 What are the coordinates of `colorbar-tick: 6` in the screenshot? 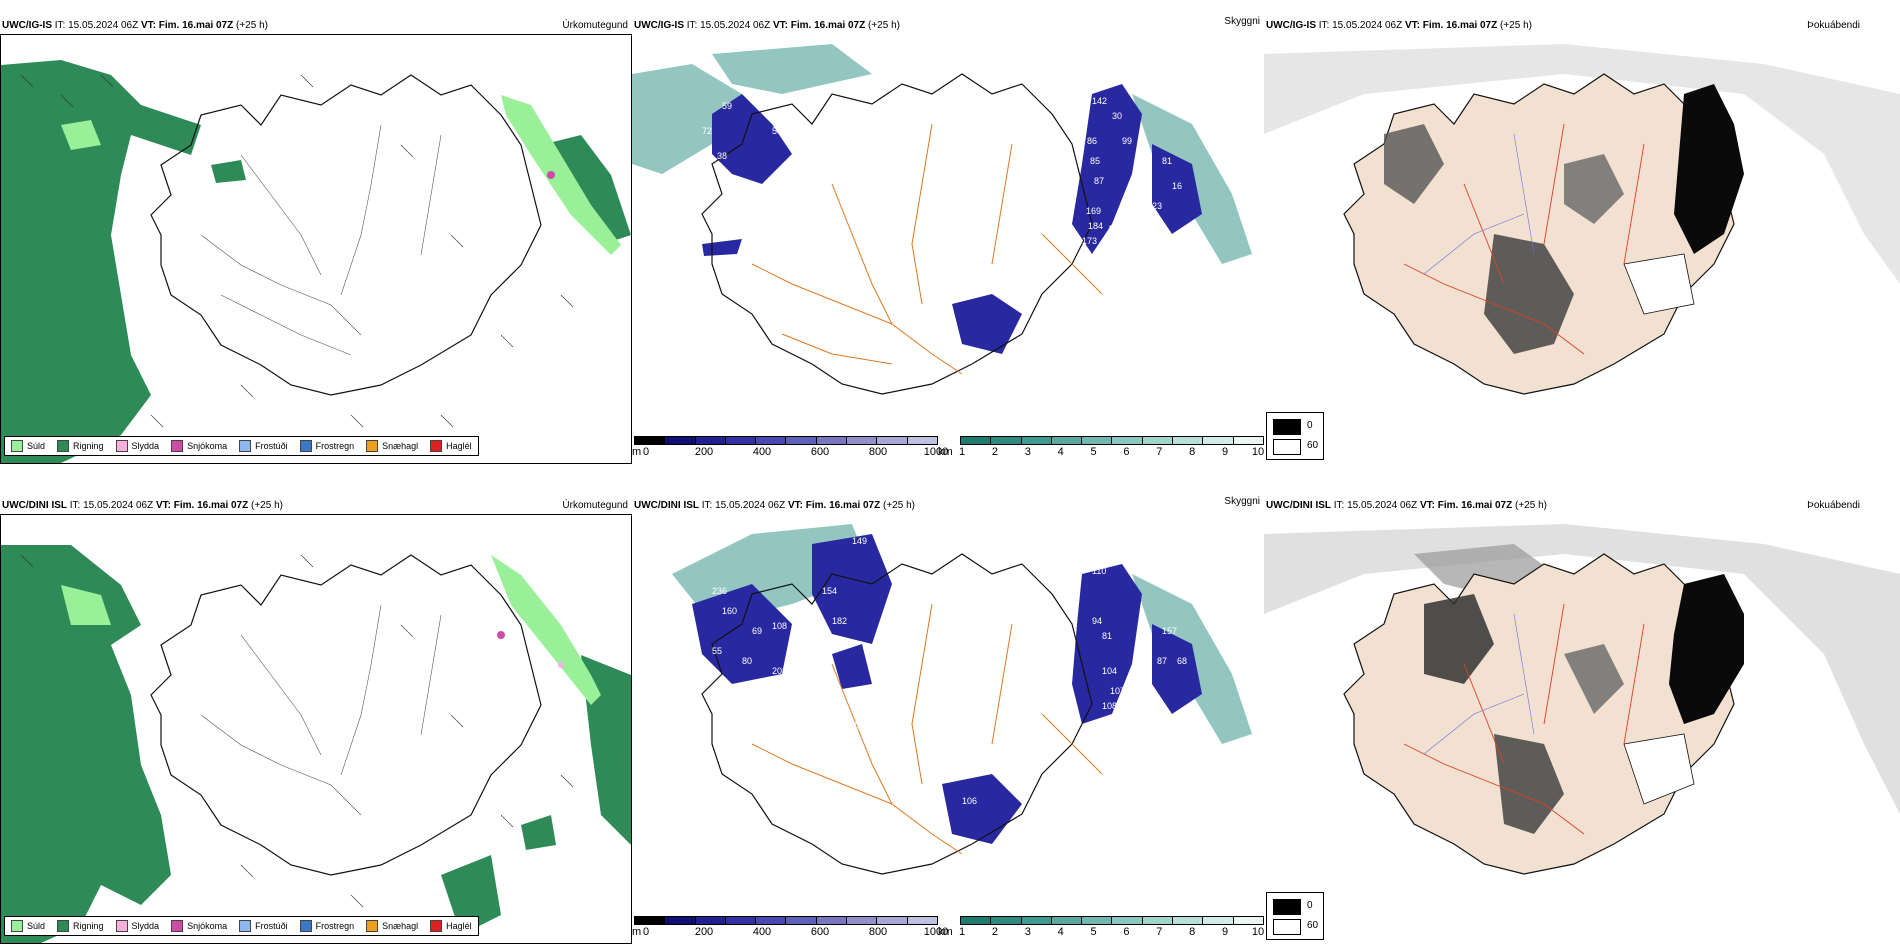 It's located at (1126, 452).